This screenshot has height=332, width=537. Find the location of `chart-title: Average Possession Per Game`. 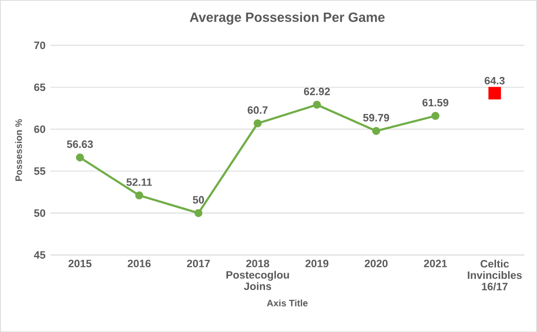

chart-title: Average Possession Per Game is located at coordinates (287, 18).